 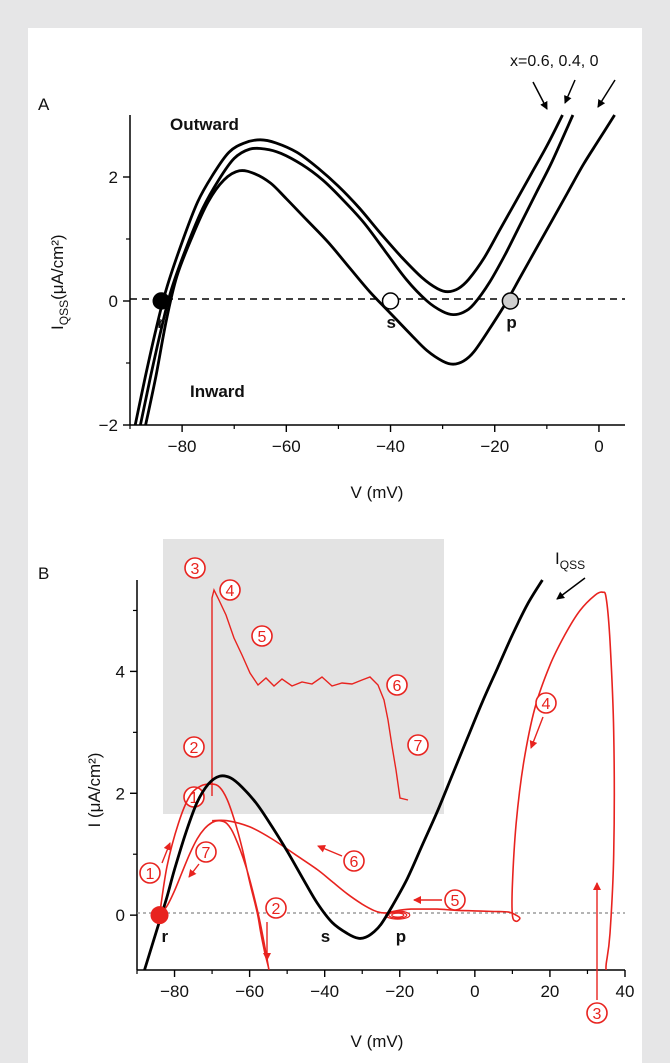 I want to click on marker-7-label: 7, so click(x=206, y=853).